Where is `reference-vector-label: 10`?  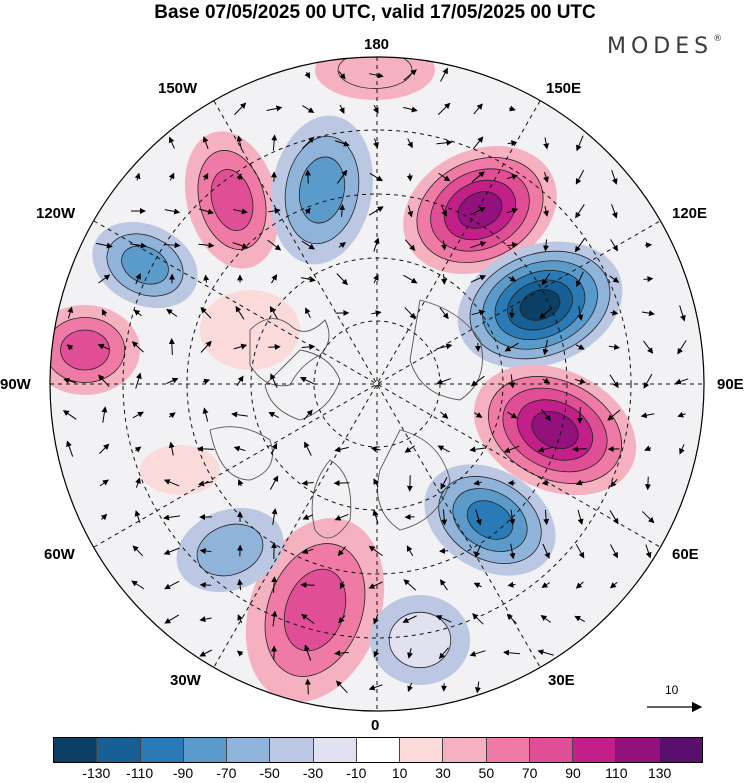
reference-vector-label: 10 is located at coordinates (672, 690).